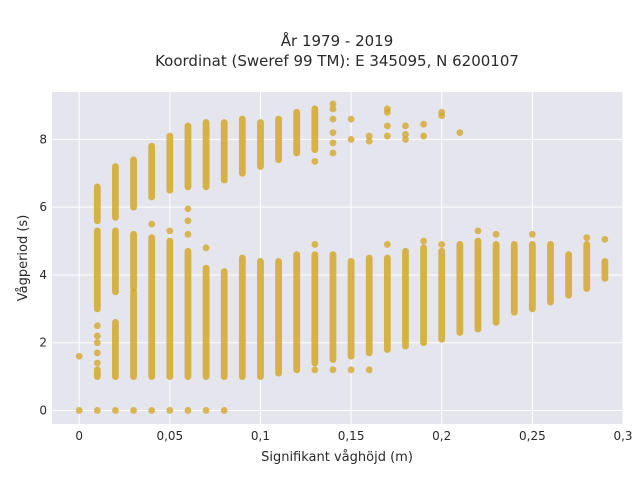 The image size is (640, 480). I want to click on x-tick-label: 0, so click(79, 436).